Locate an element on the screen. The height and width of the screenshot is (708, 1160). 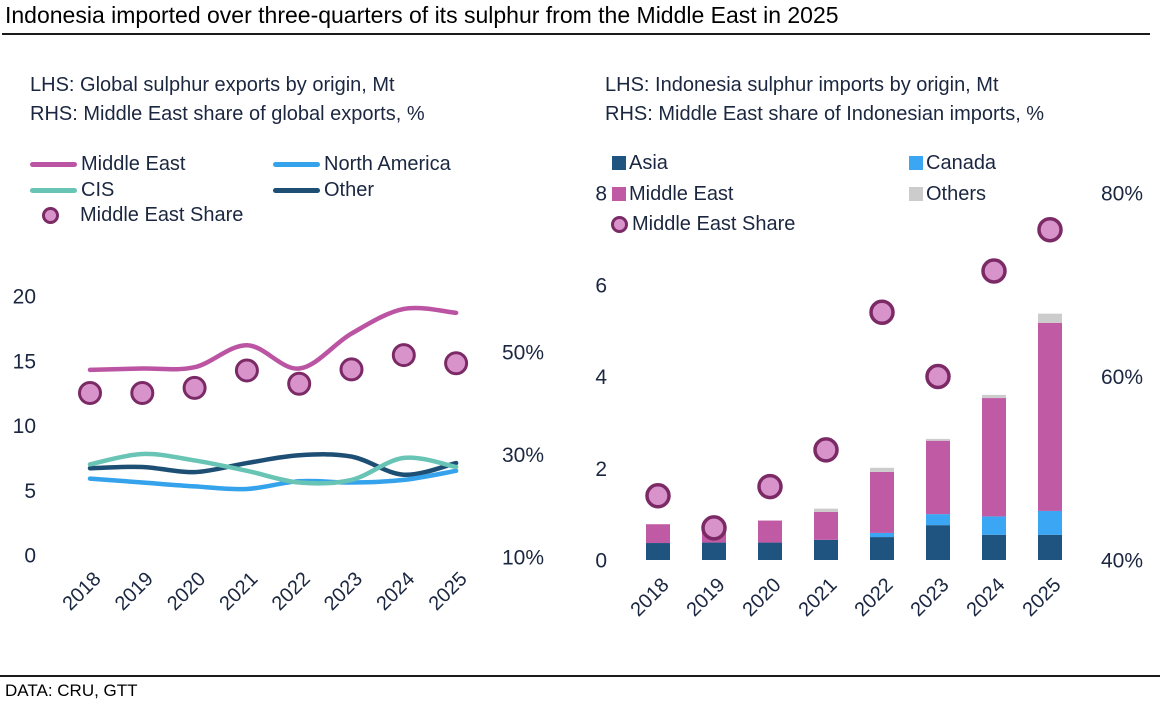
others-bar-2021 is located at coordinates (826, 510).